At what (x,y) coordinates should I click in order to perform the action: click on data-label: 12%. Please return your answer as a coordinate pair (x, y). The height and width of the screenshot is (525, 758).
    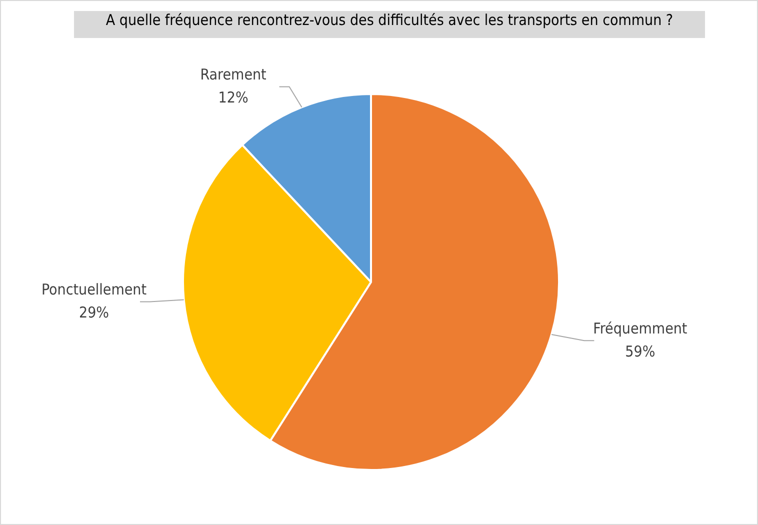
    Looking at the image, I should click on (233, 97).